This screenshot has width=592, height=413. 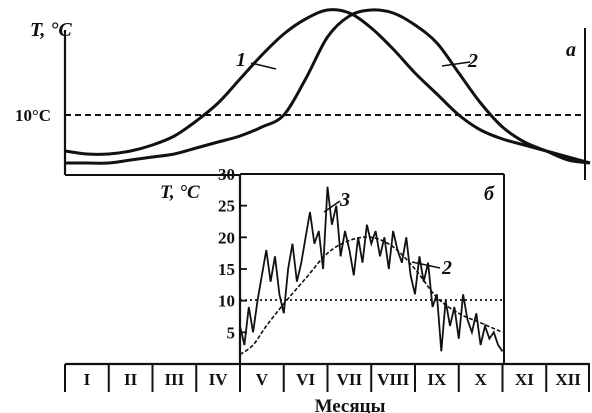 What do you see at coordinates (305, 379) in the screenshot?
I see `month-label: VI` at bounding box center [305, 379].